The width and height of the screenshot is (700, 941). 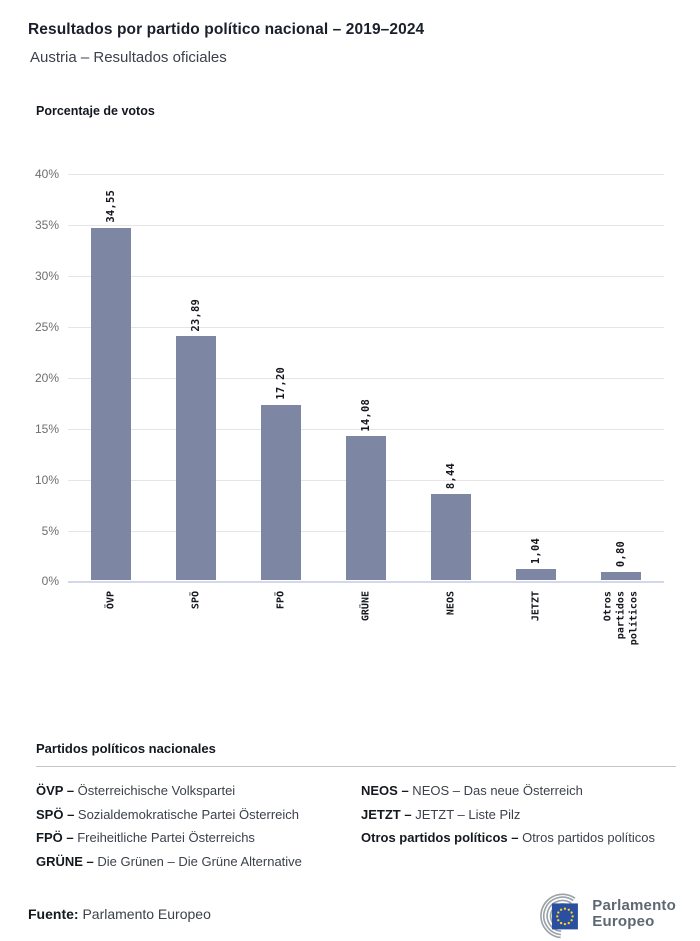 What do you see at coordinates (65, 861) in the screenshot?
I see `legend-entry-abbr: GRÜNE –` at bounding box center [65, 861].